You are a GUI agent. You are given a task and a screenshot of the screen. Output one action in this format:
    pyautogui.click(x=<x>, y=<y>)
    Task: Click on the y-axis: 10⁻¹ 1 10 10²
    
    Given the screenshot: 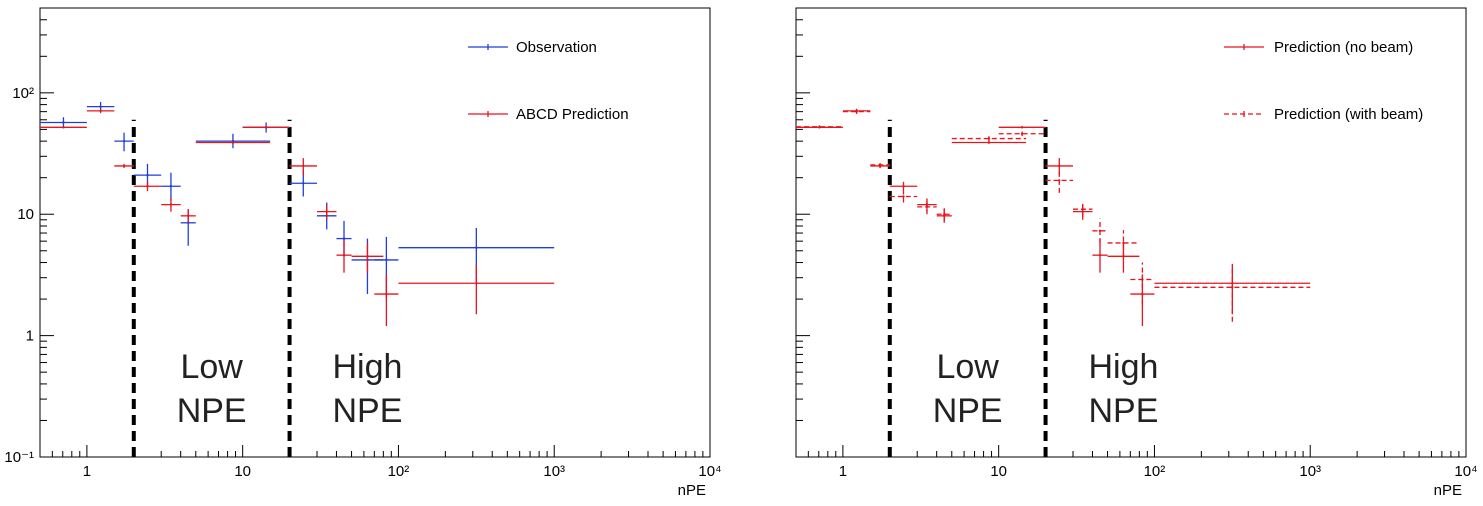 What is the action you would take?
    pyautogui.click(x=29, y=236)
    